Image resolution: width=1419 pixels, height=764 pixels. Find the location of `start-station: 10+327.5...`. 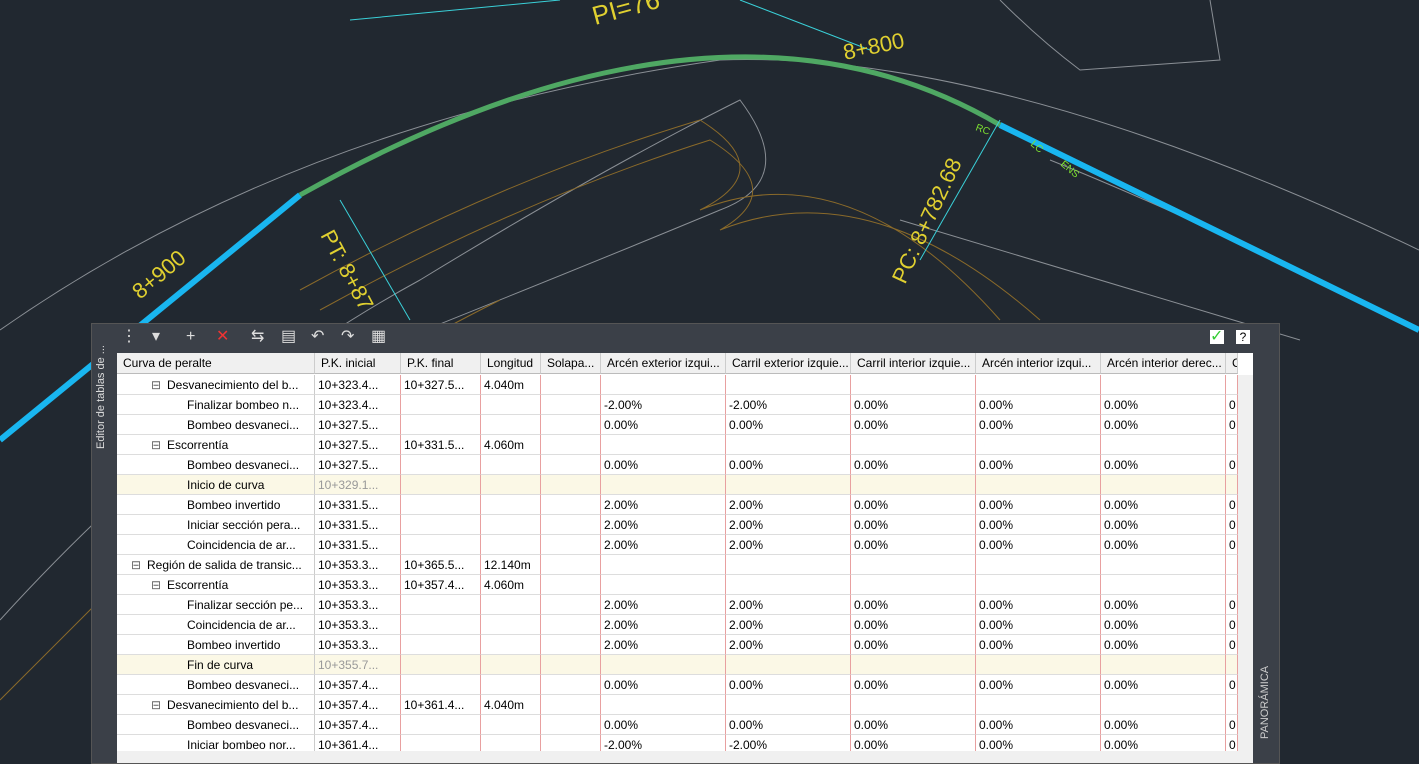

start-station: 10+327.5... is located at coordinates (358, 425).